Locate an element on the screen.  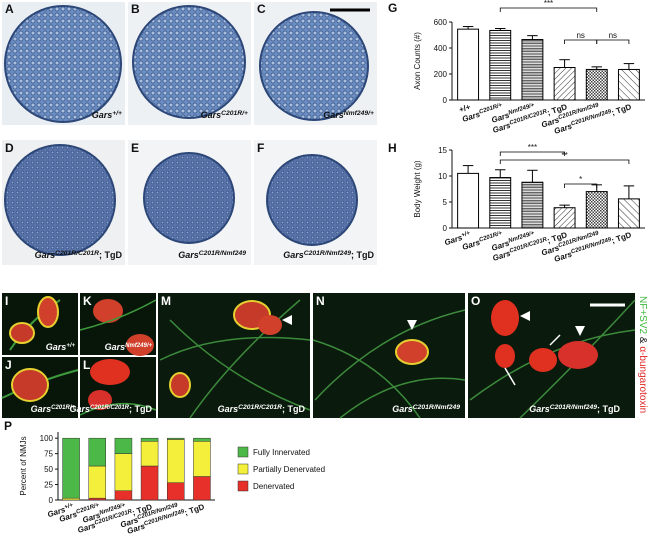
panel-e is located at coordinates (189, 202).